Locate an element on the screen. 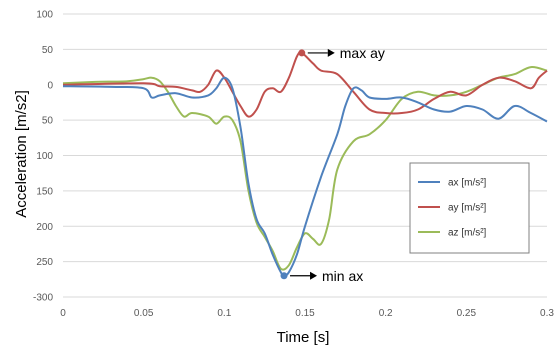 Image resolution: width=554 pixels, height=350 pixels. legend-entry: ay [m/s²] is located at coordinates (467, 208).